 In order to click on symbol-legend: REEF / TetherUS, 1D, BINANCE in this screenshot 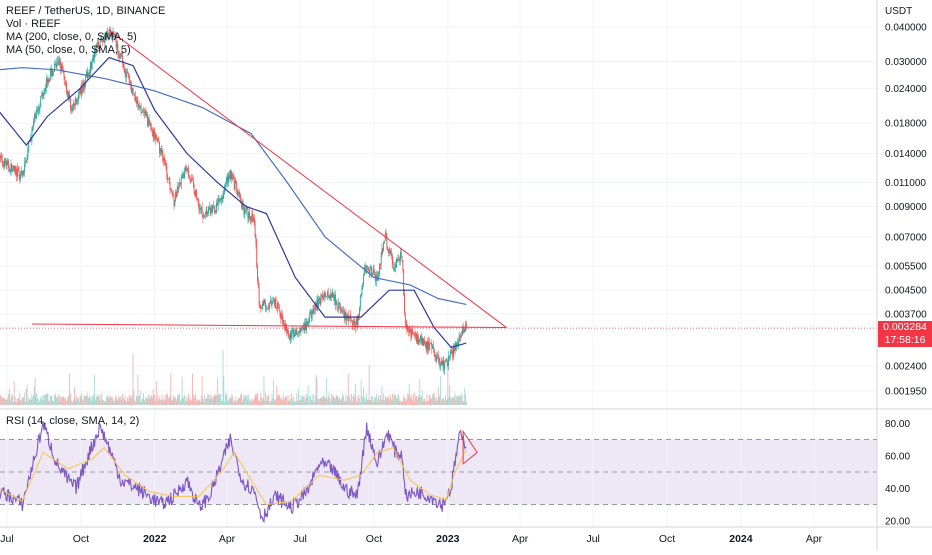, I will do `click(85, 11)`.